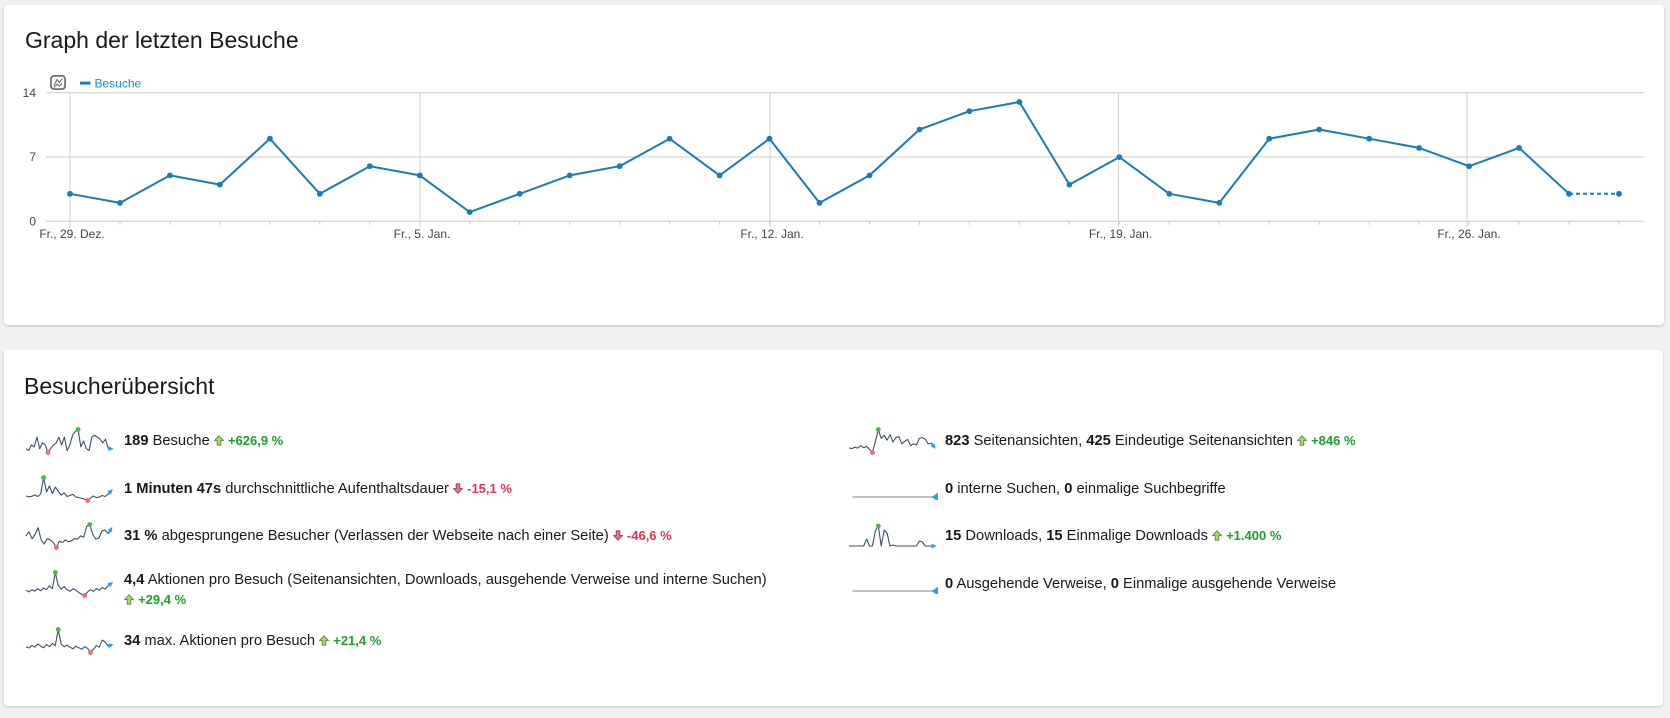 This screenshot has width=1670, height=718. What do you see at coordinates (32, 222) in the screenshot?
I see `svg-text: 0` at bounding box center [32, 222].